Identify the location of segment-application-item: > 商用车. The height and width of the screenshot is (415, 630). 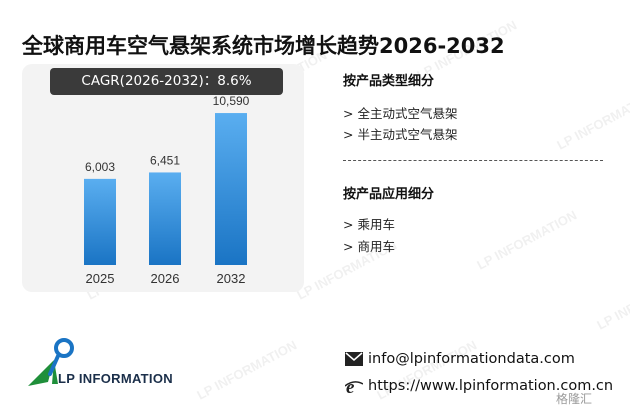
(369, 246).